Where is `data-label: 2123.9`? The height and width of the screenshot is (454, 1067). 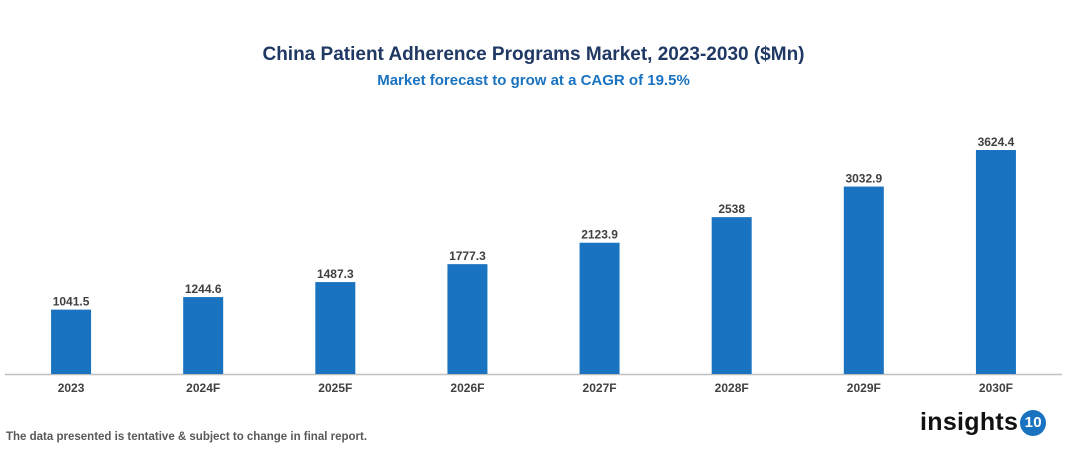 data-label: 2123.9 is located at coordinates (599, 235).